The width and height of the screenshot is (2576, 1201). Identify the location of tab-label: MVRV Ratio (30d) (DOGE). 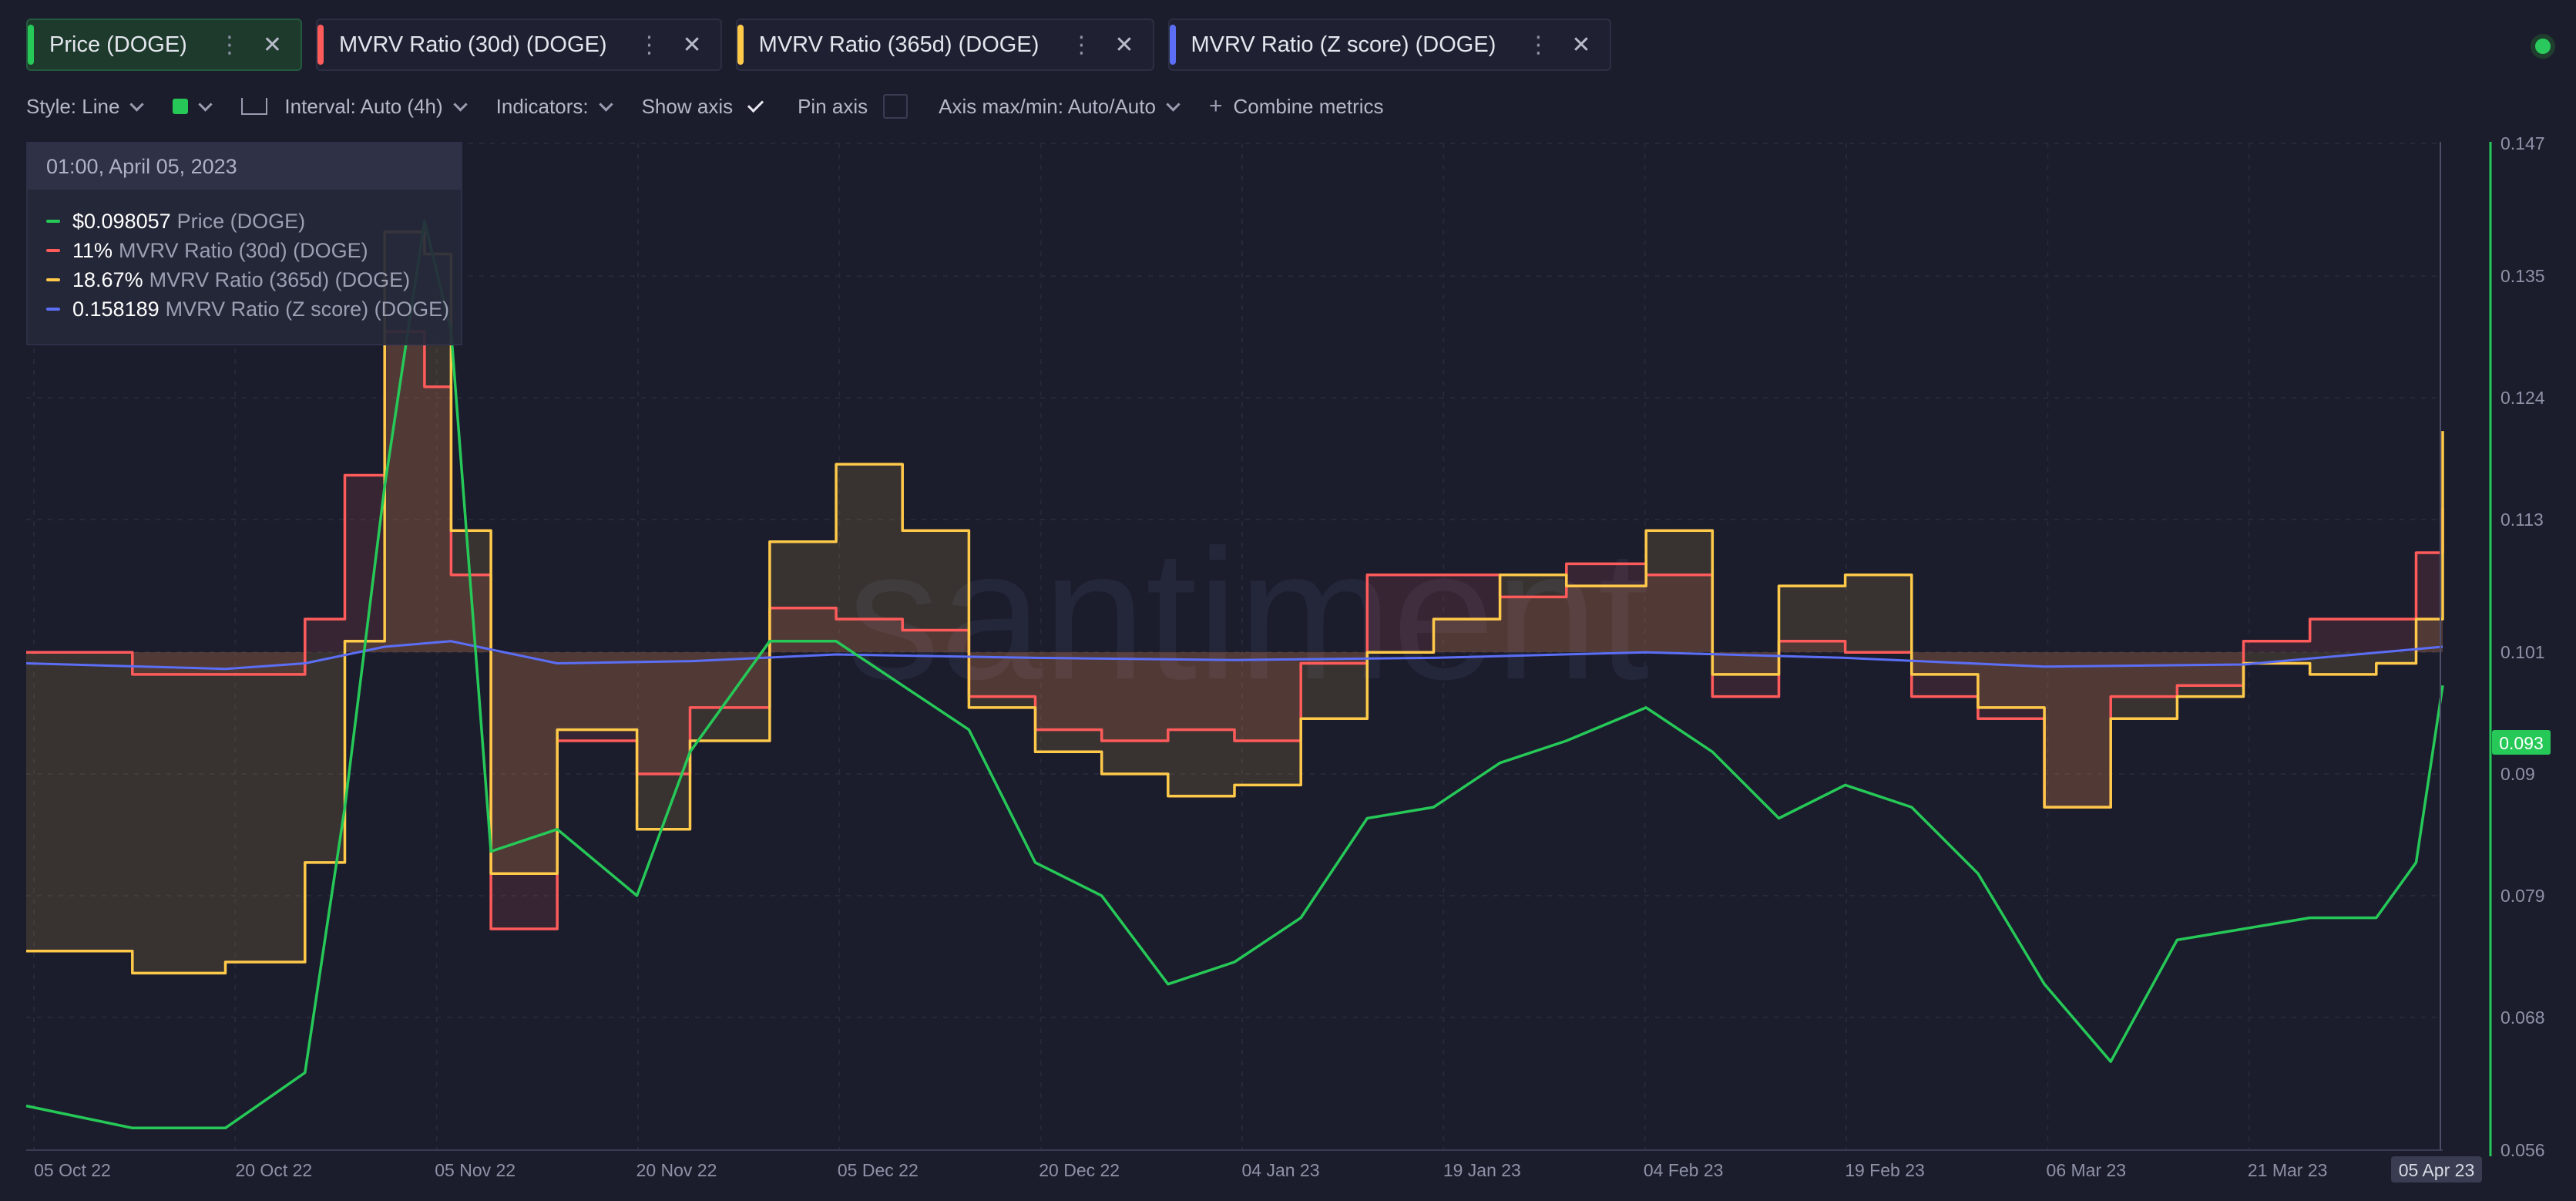
(472, 44).